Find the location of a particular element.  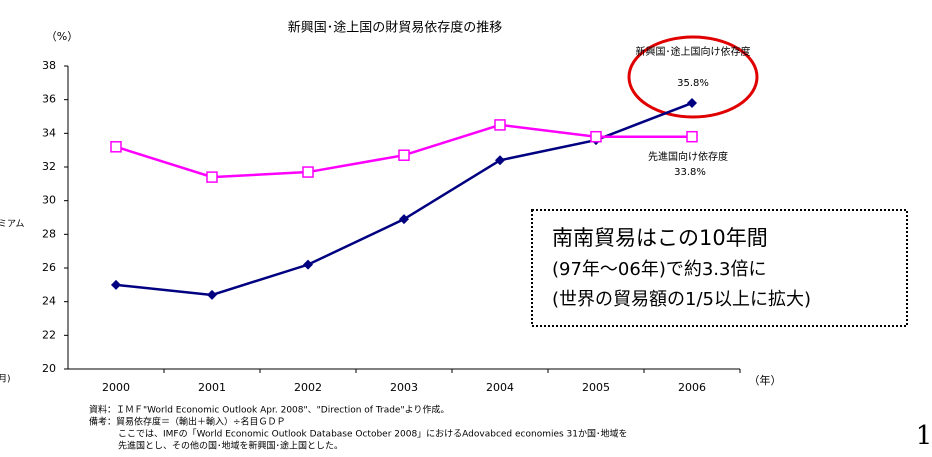

y-tick-label: 32 is located at coordinates (49, 166).